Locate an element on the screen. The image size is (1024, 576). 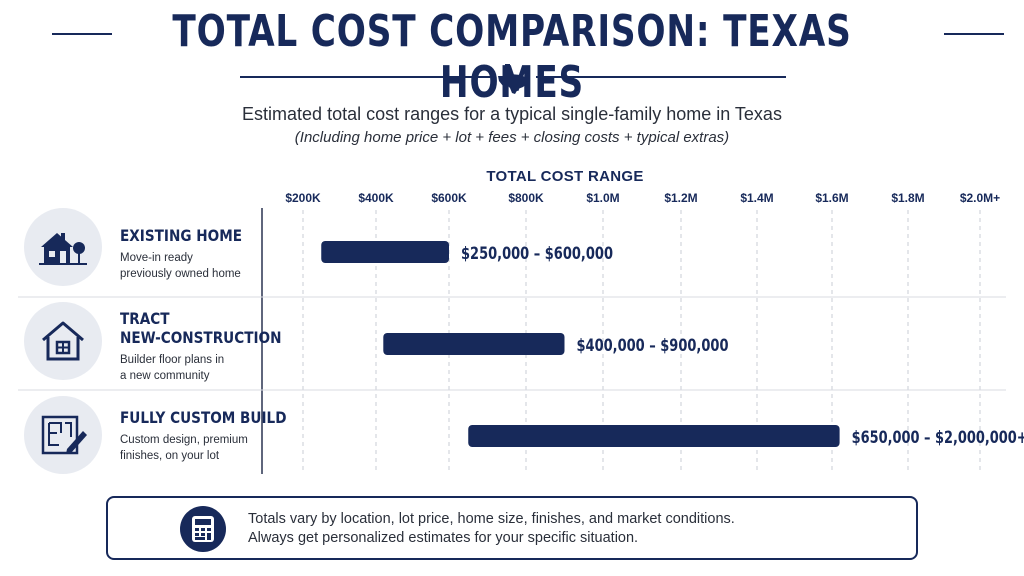
tract-home-icon-circle is located at coordinates (63, 341).